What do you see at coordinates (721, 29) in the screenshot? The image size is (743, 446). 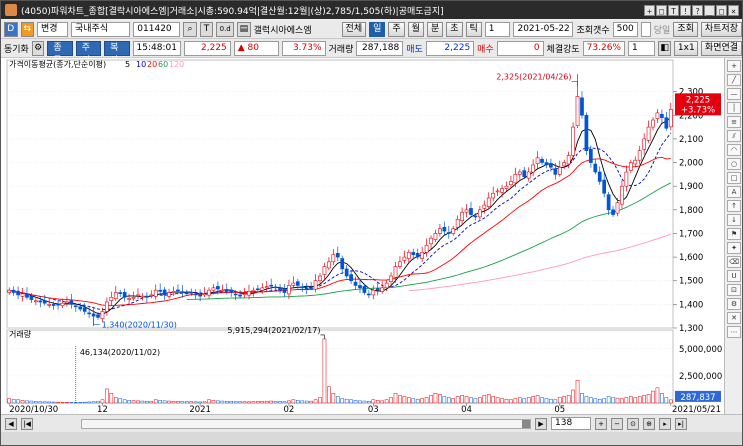 I see `save-chart-button: 차트저장` at bounding box center [721, 29].